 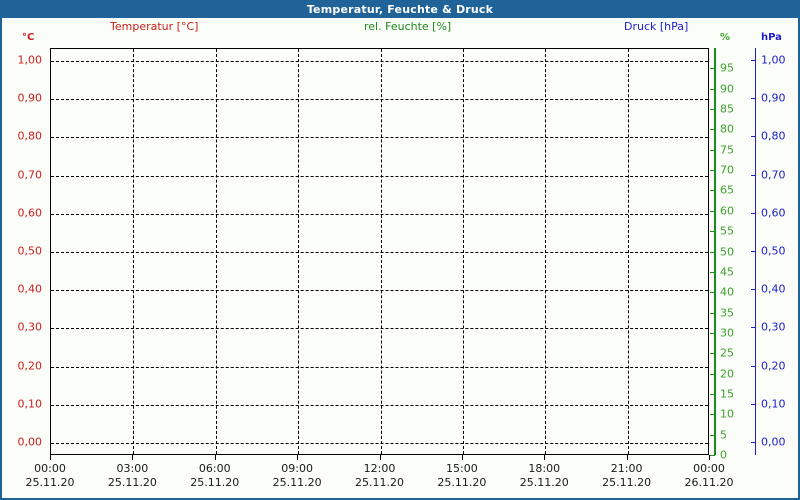 I want to click on pressure-axis-tick-label: 0,00, so click(x=773, y=442).